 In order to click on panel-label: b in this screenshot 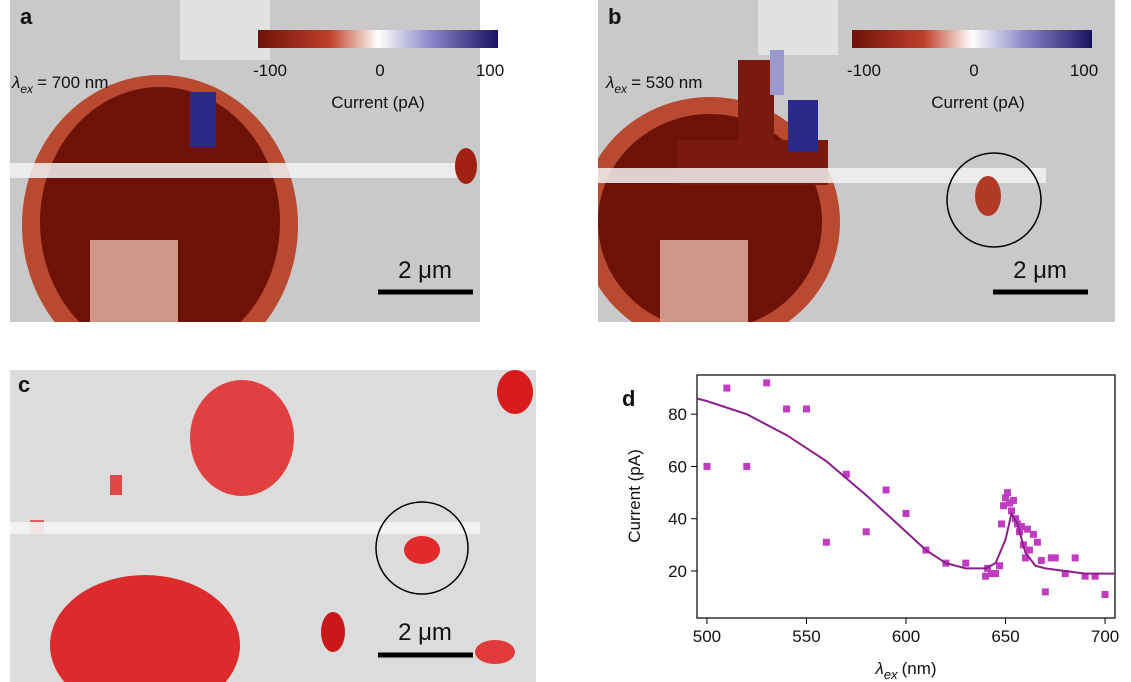, I will do `click(614, 16)`.